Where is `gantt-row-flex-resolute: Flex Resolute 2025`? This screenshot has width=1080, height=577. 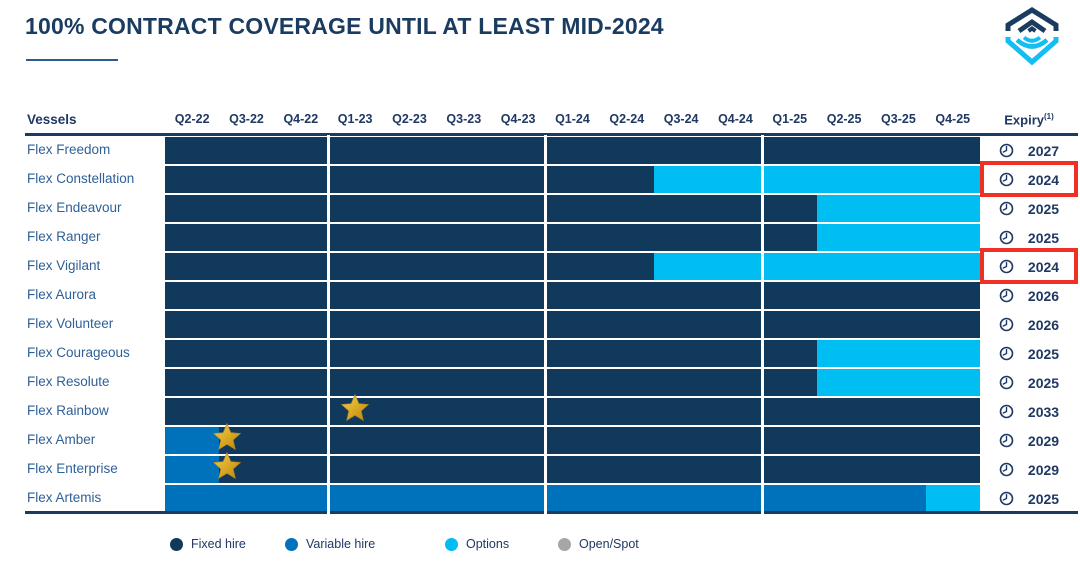 gantt-row-flex-resolute: Flex Resolute 2025 is located at coordinates (540, 382).